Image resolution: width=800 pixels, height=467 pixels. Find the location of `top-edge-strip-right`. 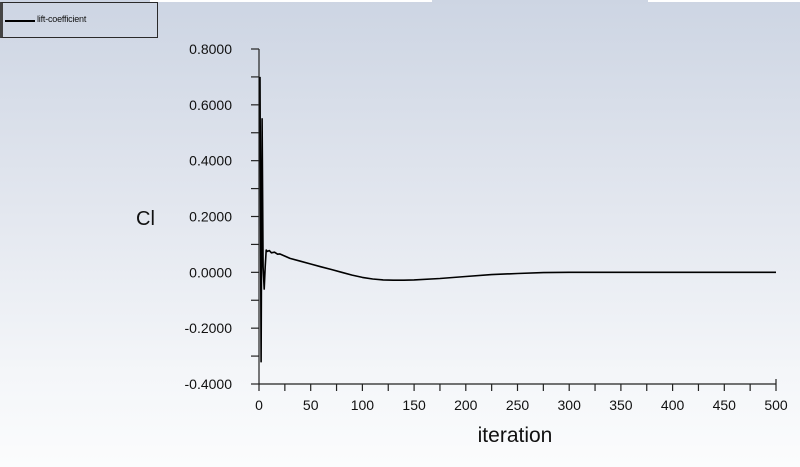

top-edge-strip-right is located at coordinates (724, 1).